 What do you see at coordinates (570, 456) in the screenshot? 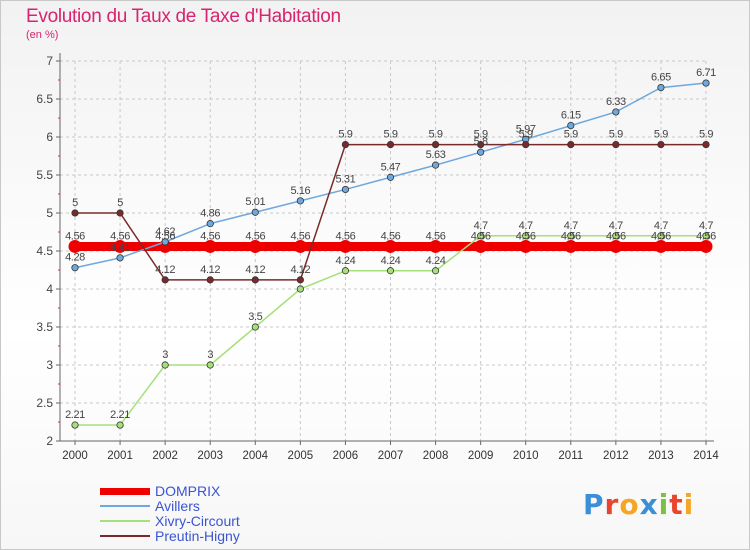
I see `x-tick-label: 2011` at bounding box center [570, 456].